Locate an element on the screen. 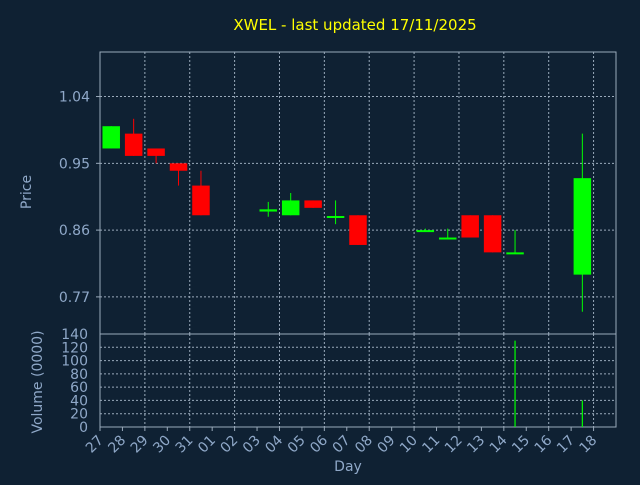 Image resolution: width=640 pixels, height=485 pixels. x-tick-label: 18 is located at coordinates (588, 445).